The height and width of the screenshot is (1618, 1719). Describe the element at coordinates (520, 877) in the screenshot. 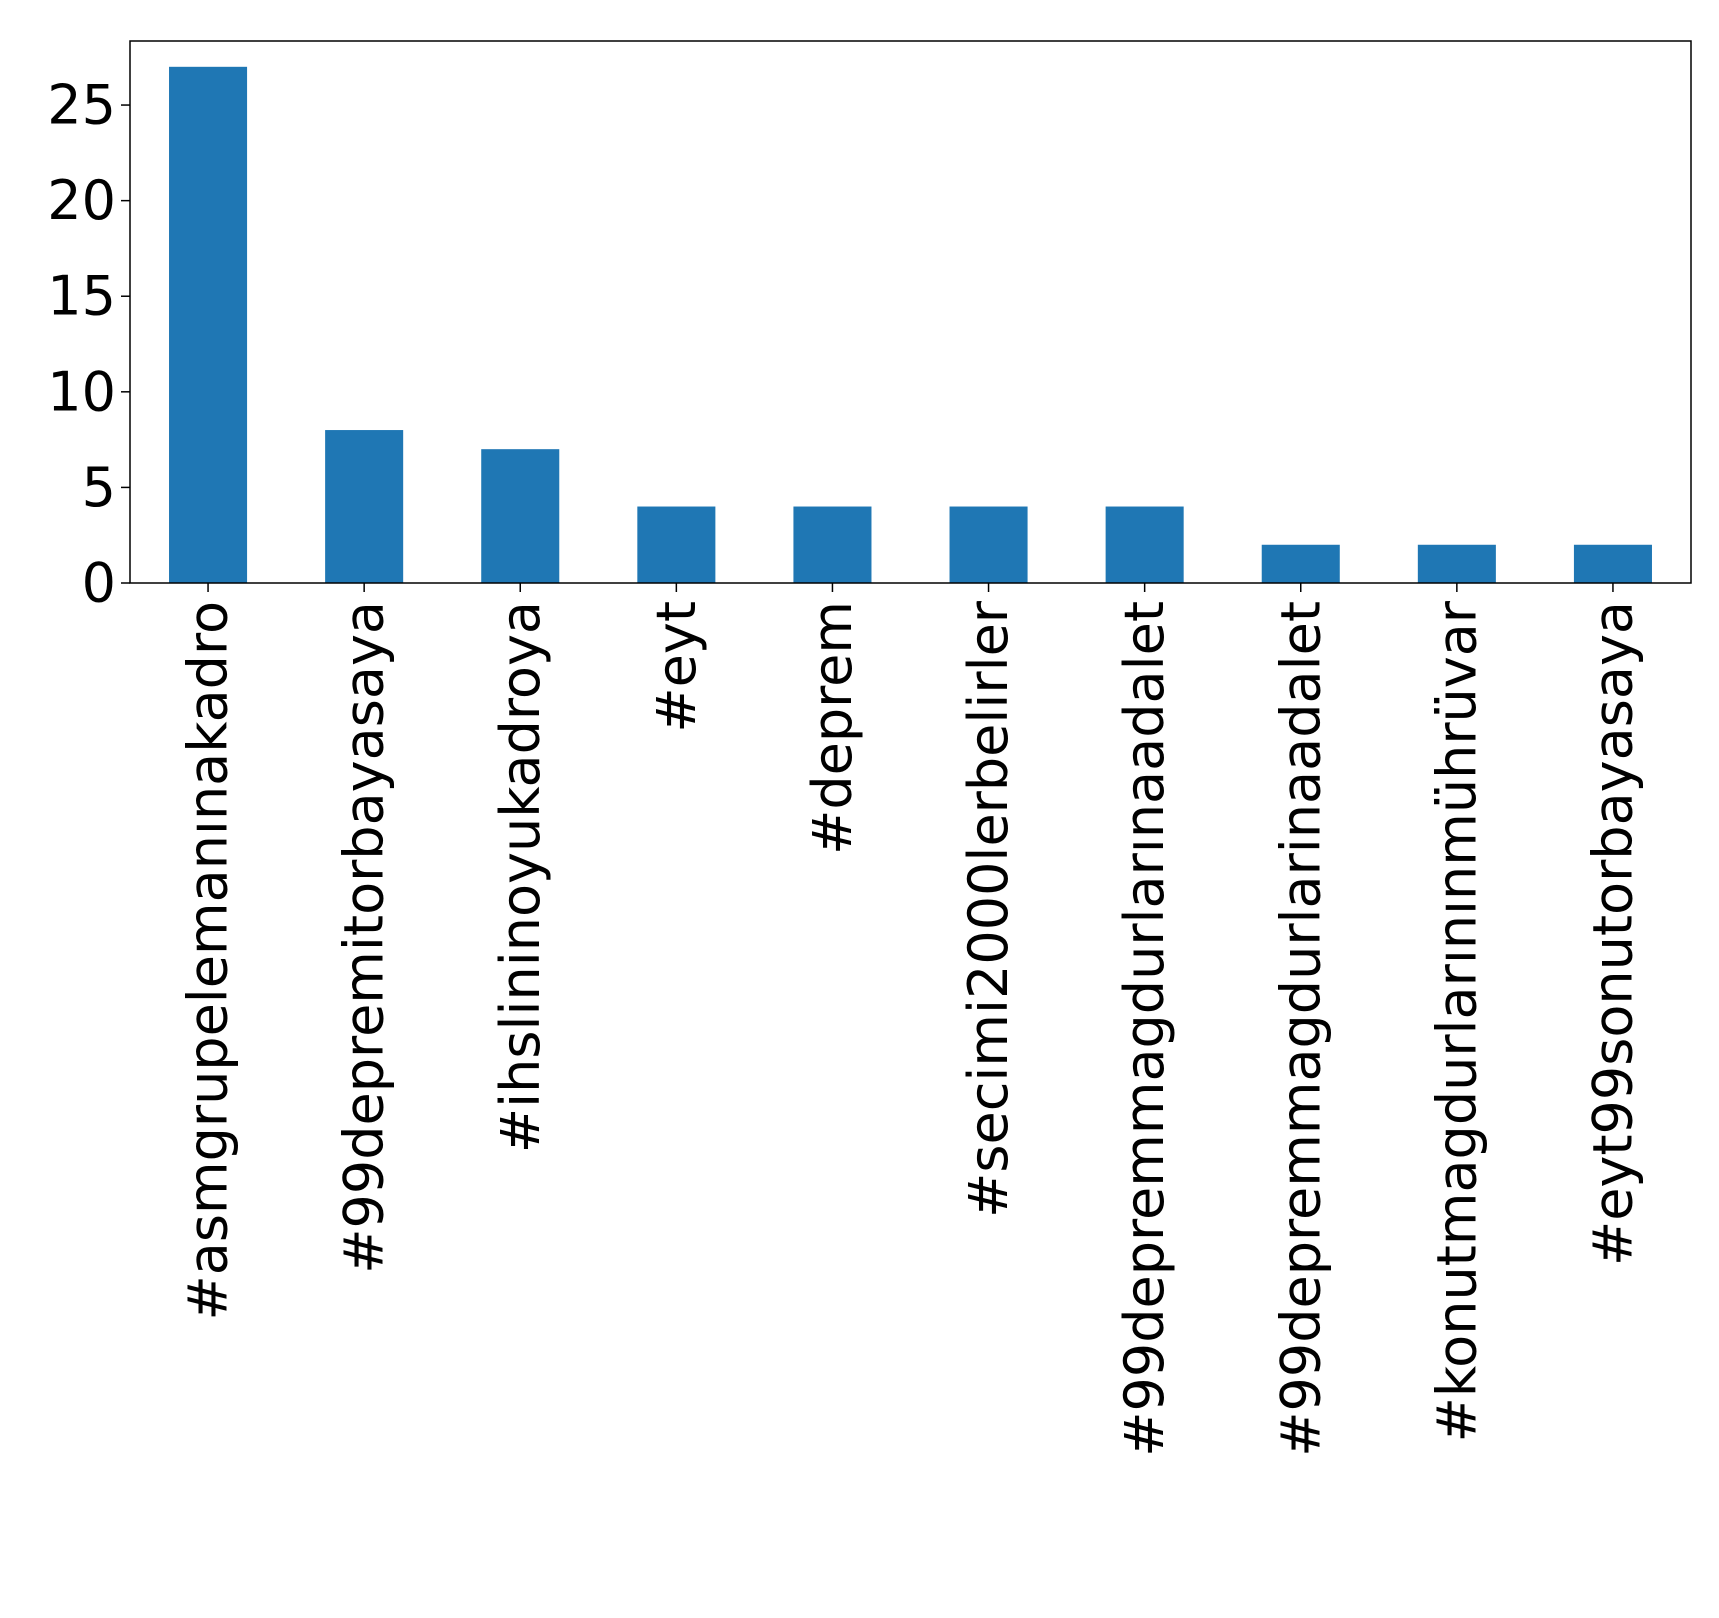

I see `x-tick-label: #ihslininoyukadroya` at that location.